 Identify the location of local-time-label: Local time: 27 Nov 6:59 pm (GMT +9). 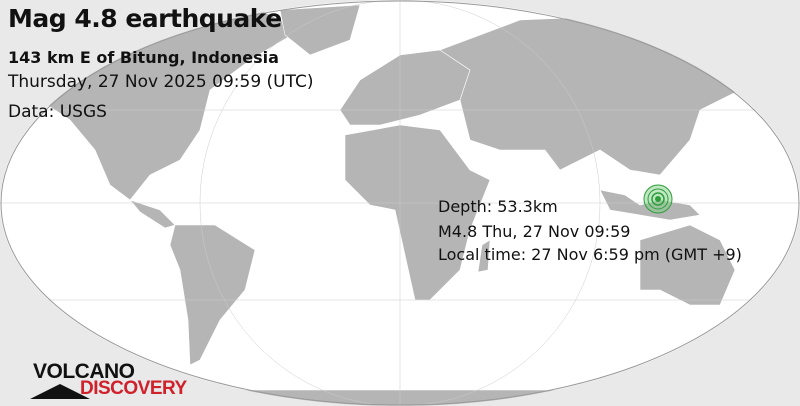
(590, 254).